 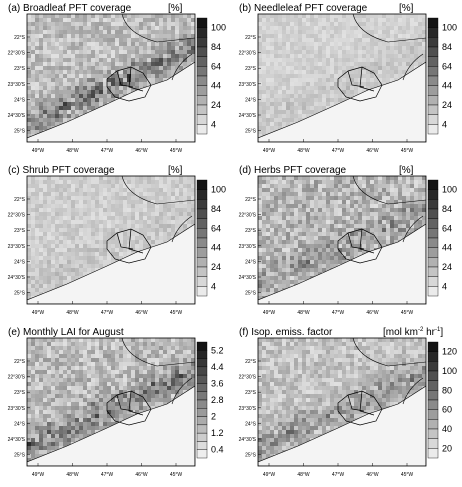 I want to click on panel-title: (a) Broadleaf PFT coverage, so click(x=70, y=8).